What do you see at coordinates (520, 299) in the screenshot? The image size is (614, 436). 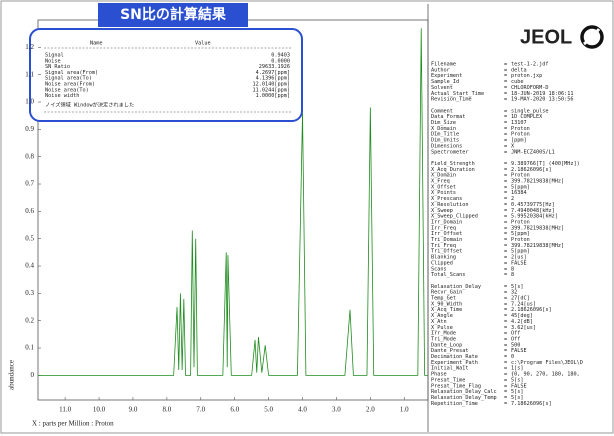 I see `param-value: 27[dC]` at bounding box center [520, 299].